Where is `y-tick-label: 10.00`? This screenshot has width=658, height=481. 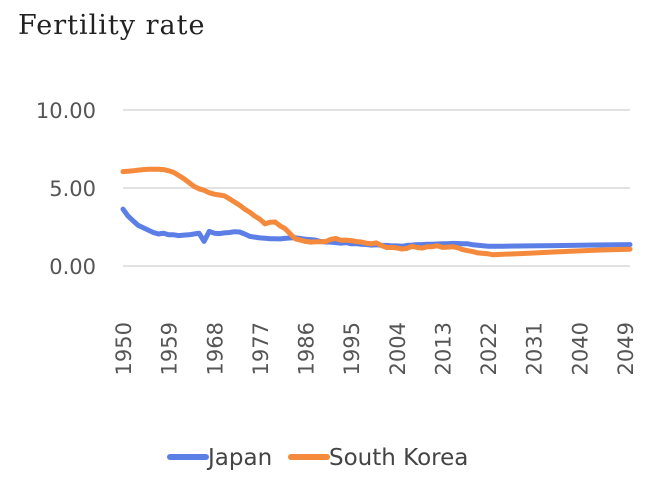 y-tick-label: 10.00 is located at coordinates (66, 111).